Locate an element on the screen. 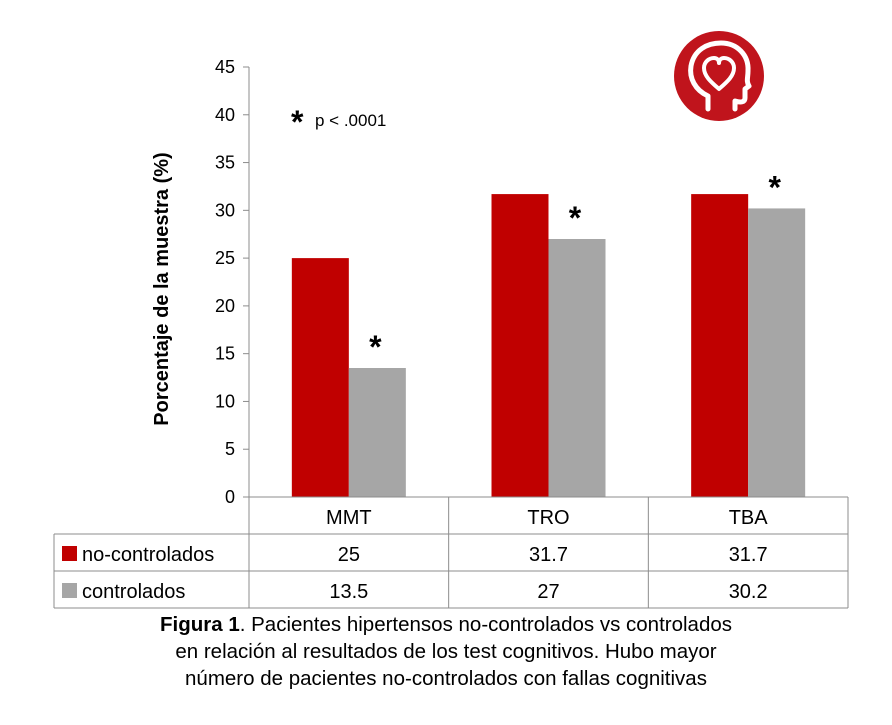  x-tick-label: TRO is located at coordinates (548, 518).